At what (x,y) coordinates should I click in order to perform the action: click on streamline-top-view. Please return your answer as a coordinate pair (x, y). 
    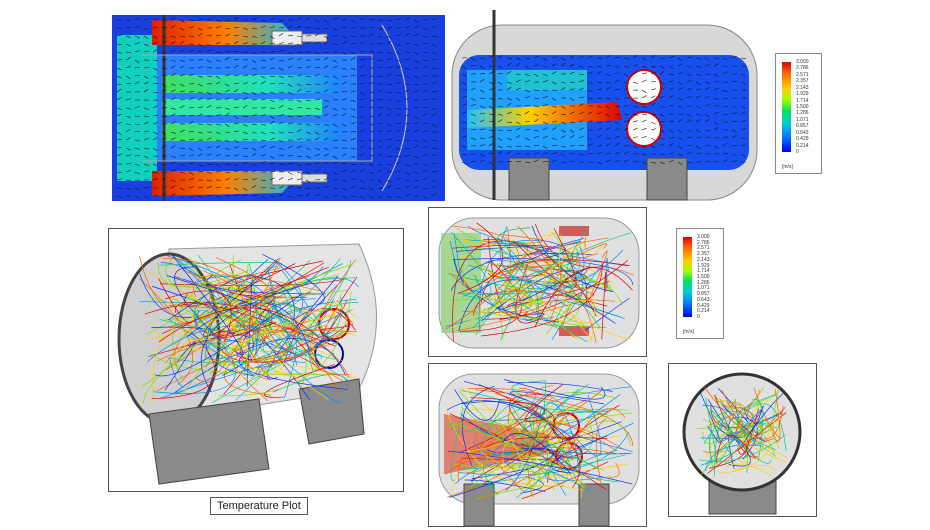
    Looking at the image, I should click on (537, 282).